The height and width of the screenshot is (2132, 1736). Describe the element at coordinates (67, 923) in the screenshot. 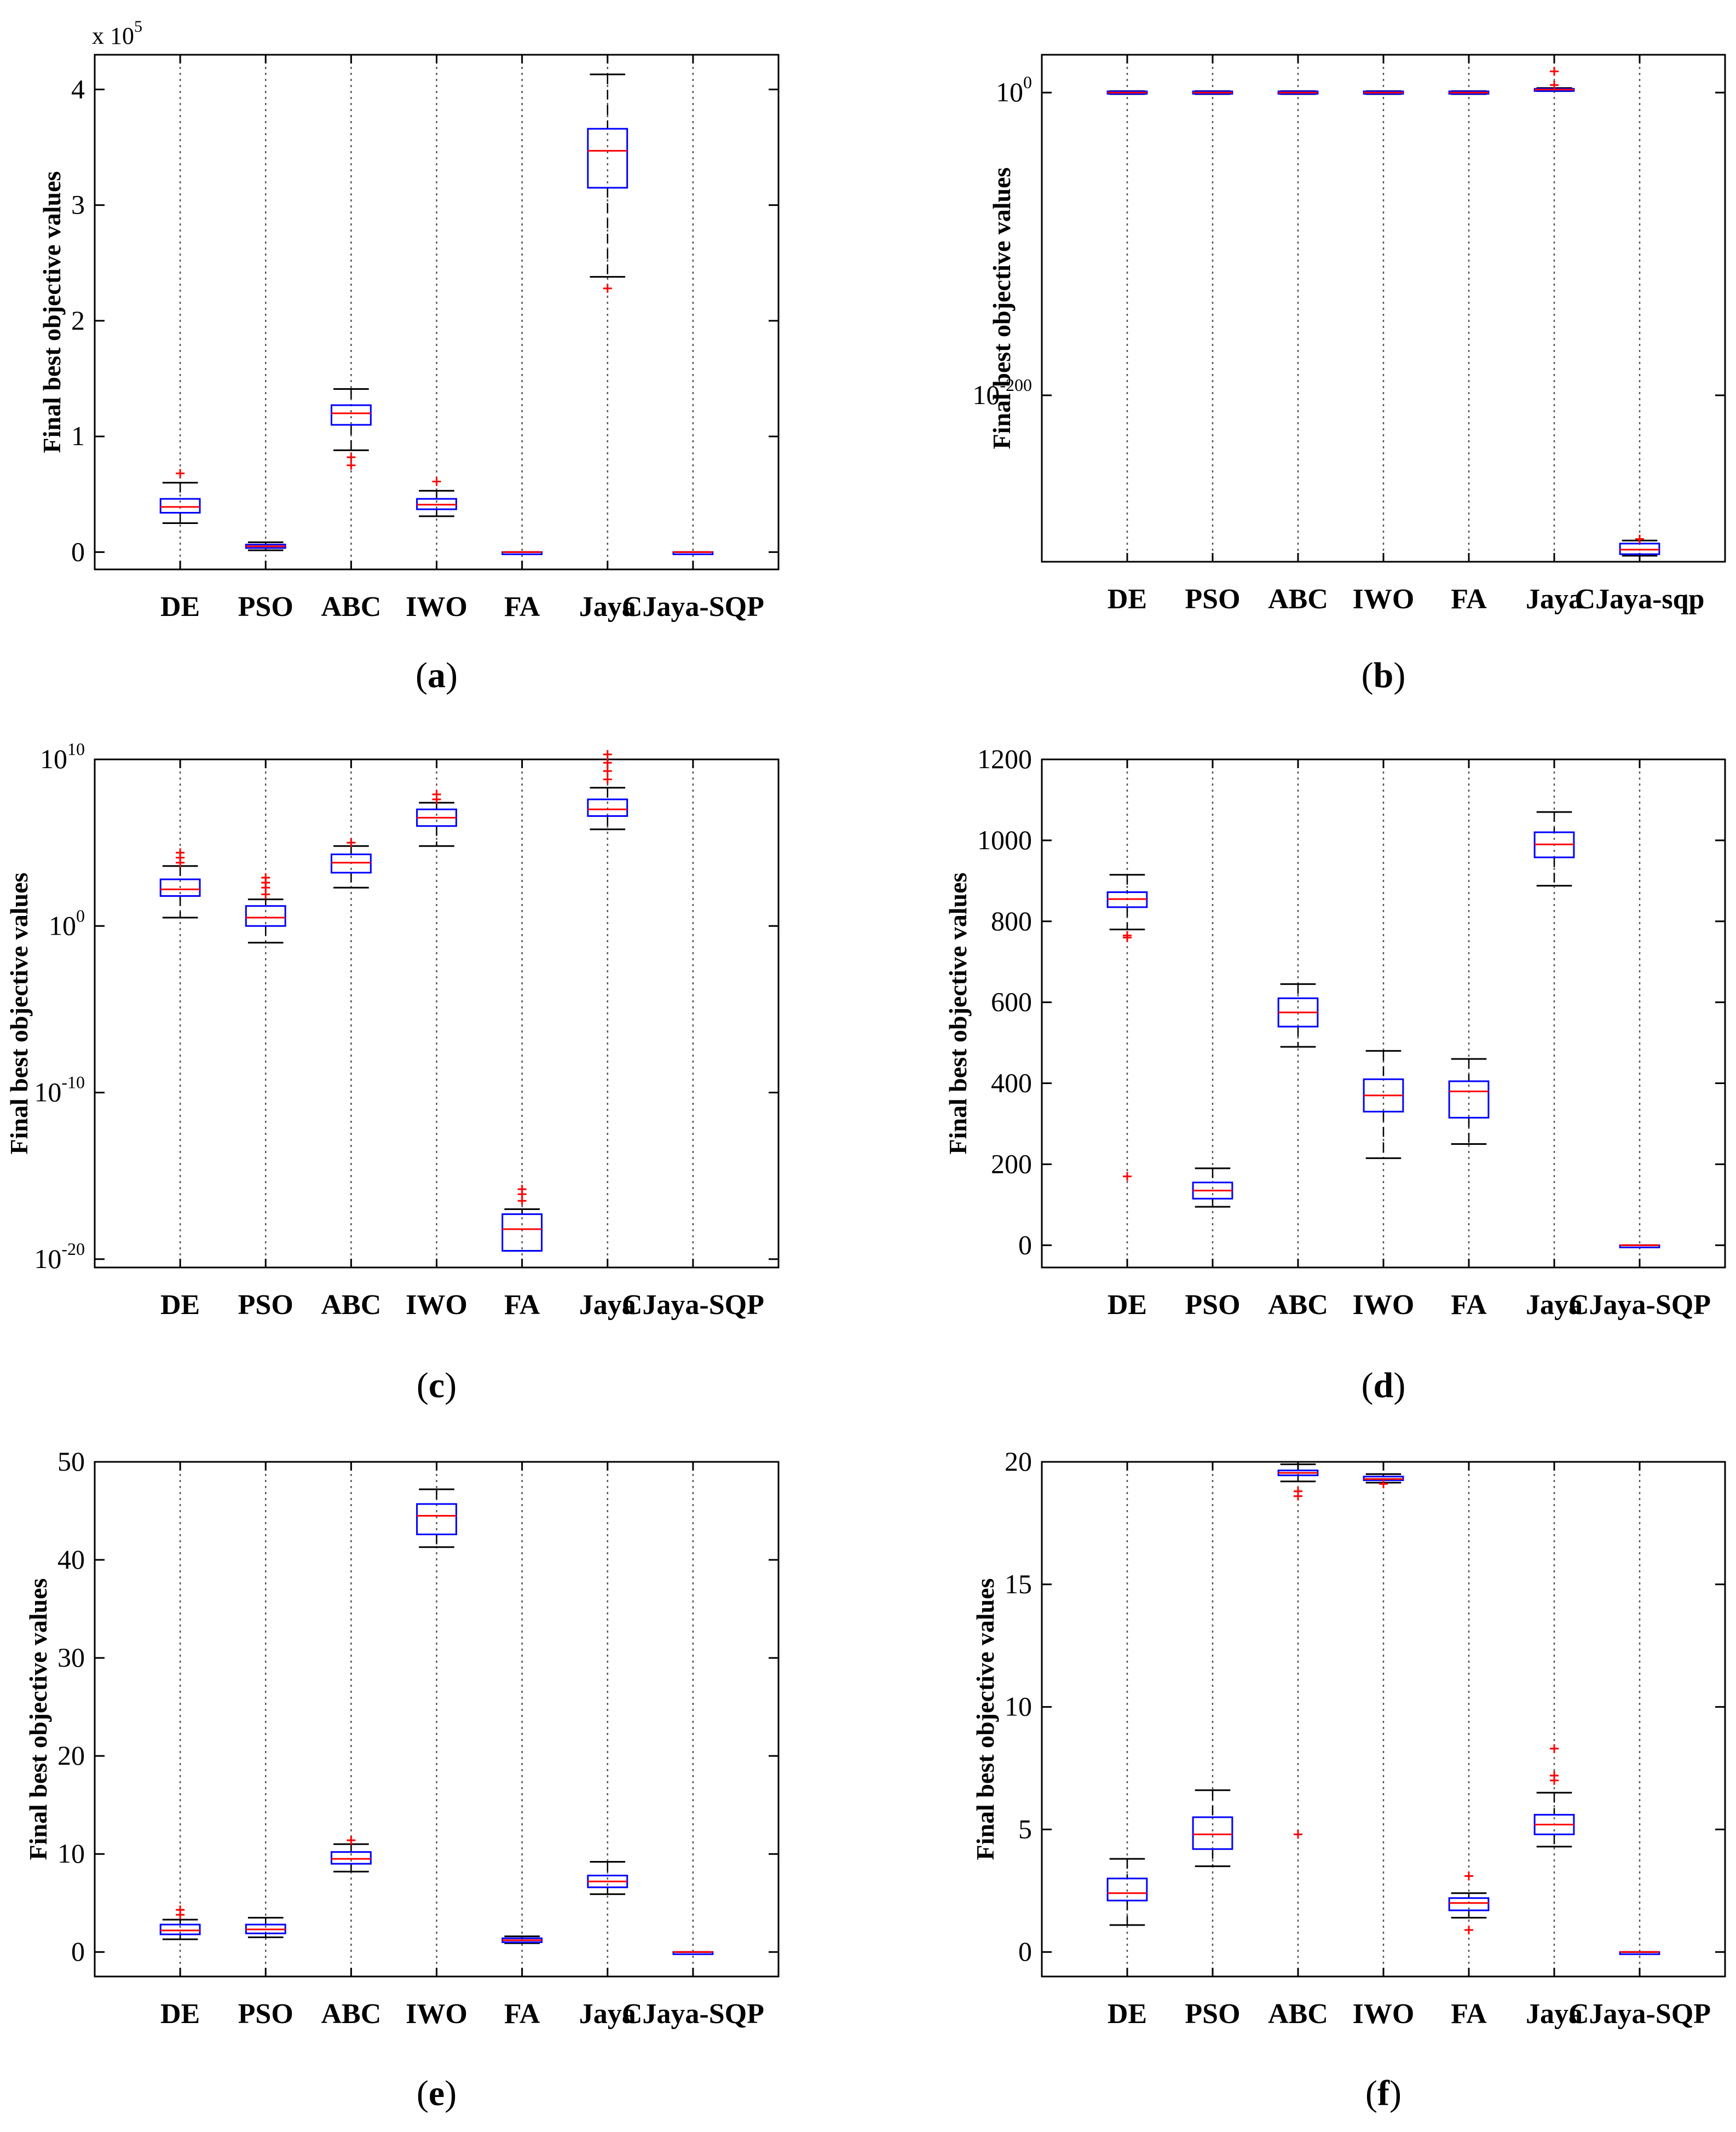

I see `y-tick-label: 100` at that location.